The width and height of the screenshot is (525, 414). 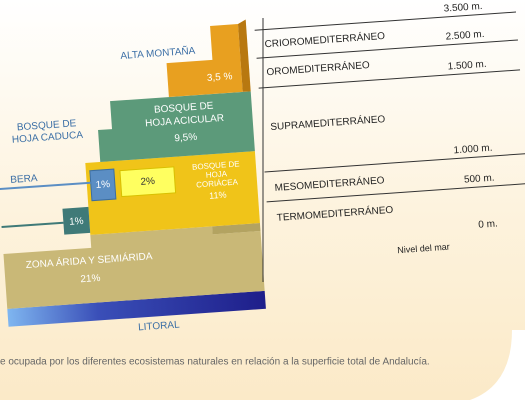 I want to click on deciduous-box, so click(x=148, y=182).